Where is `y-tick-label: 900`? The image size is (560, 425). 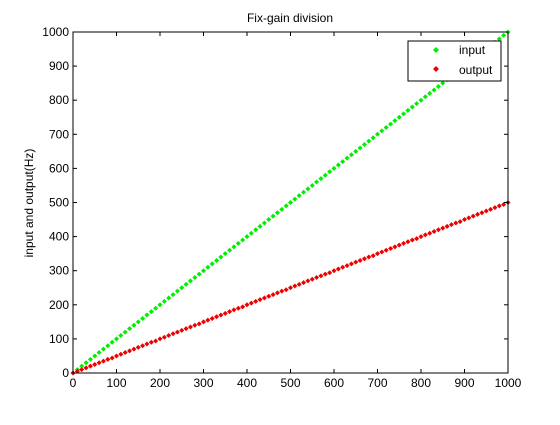 y-tick-label: 900 is located at coordinates (59, 66).